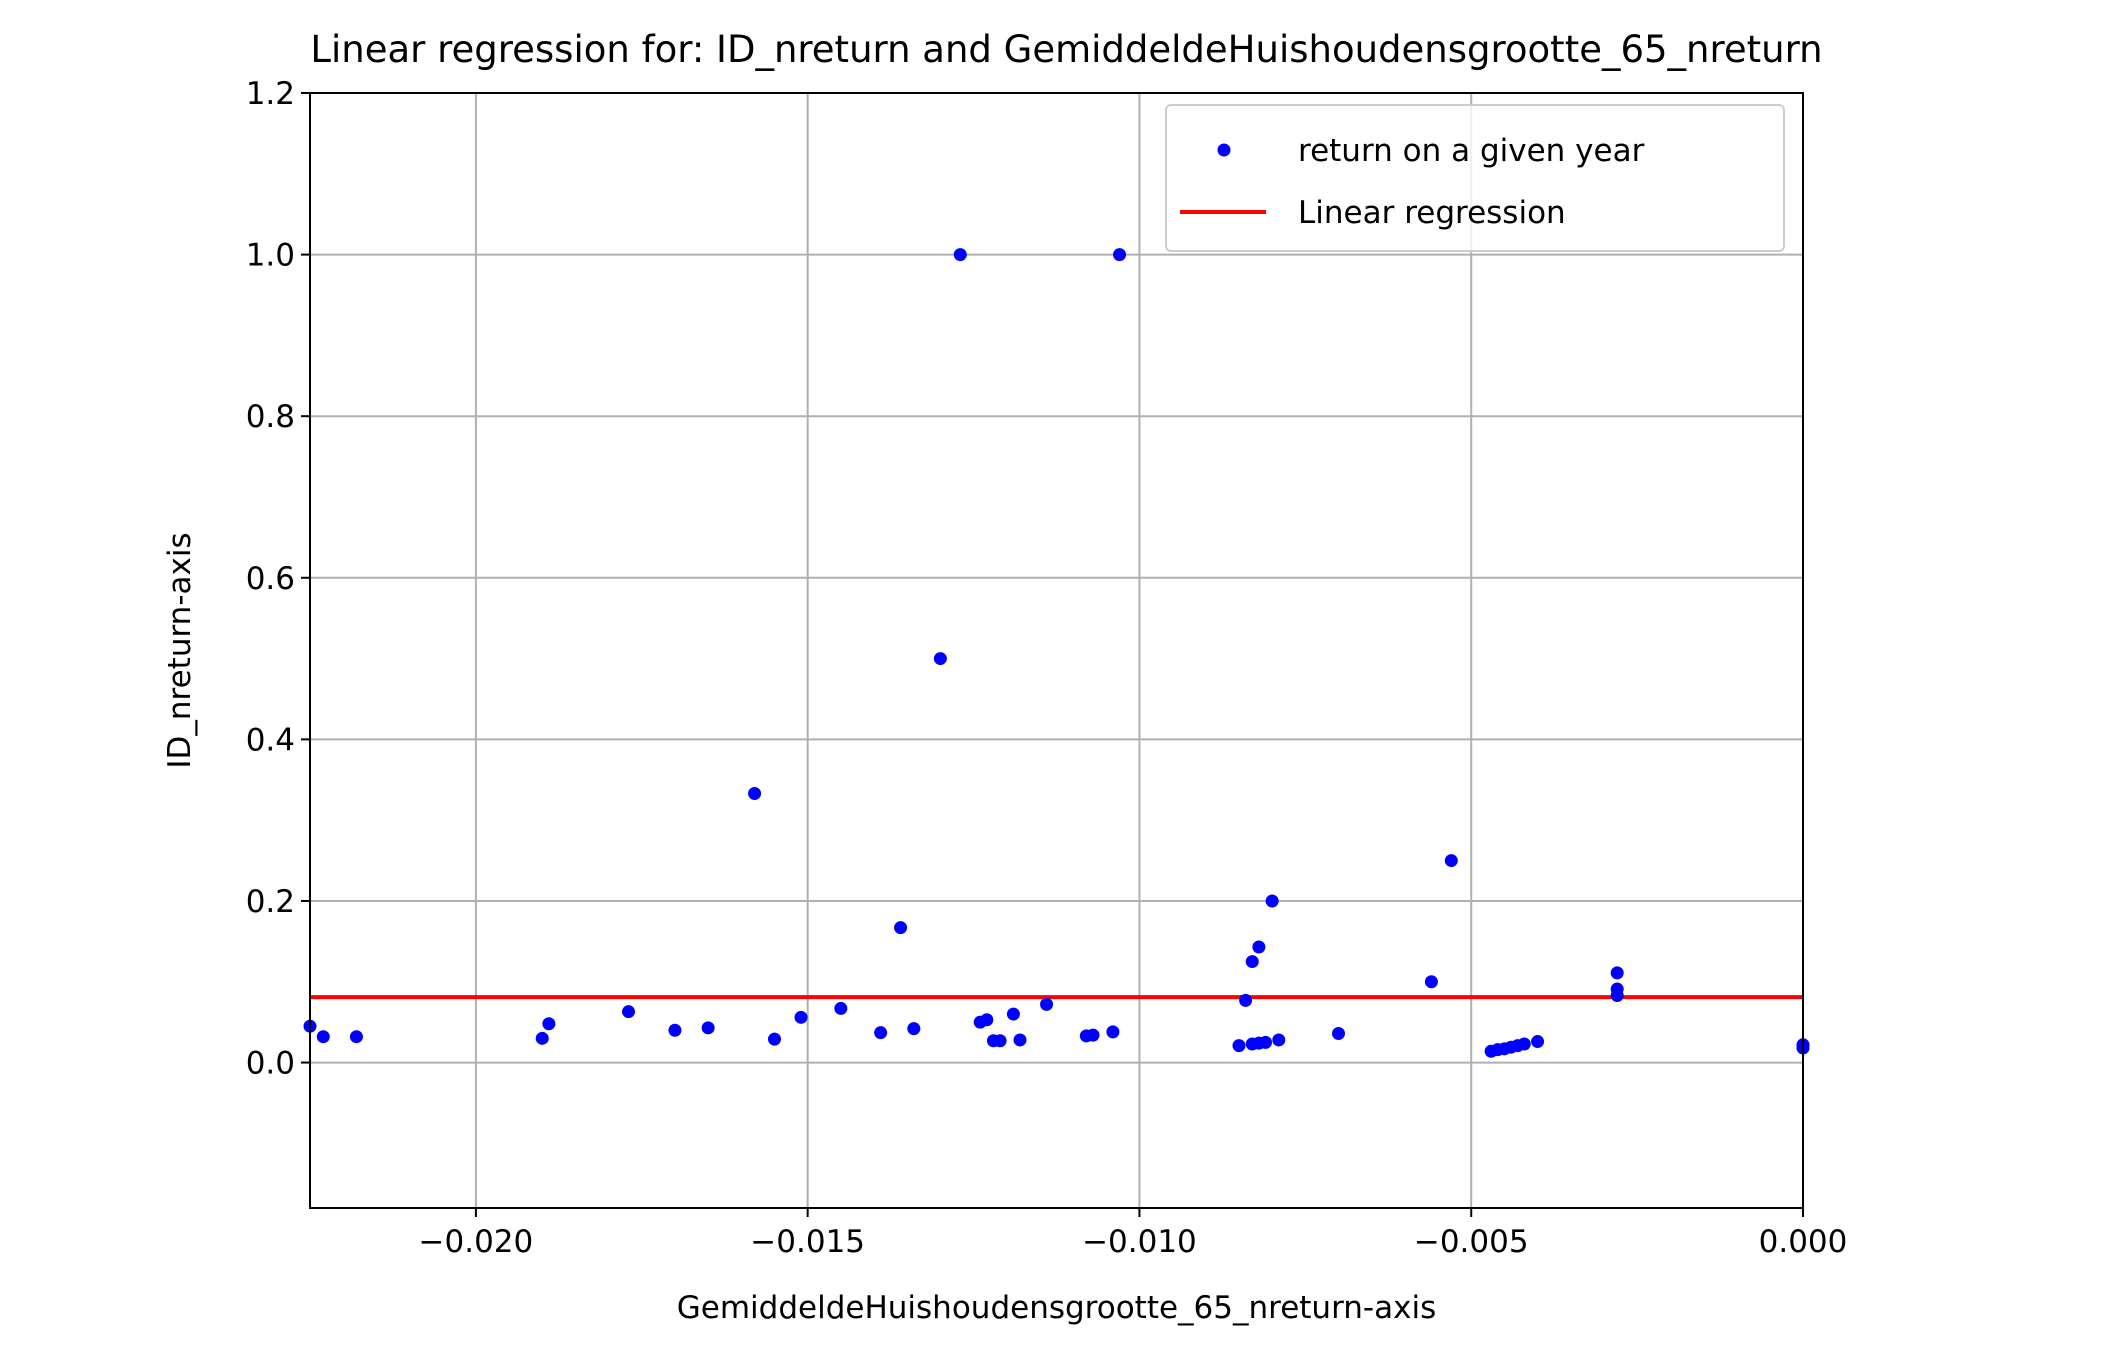  I want to click on y-tick-label: 0.6, so click(270, 579).